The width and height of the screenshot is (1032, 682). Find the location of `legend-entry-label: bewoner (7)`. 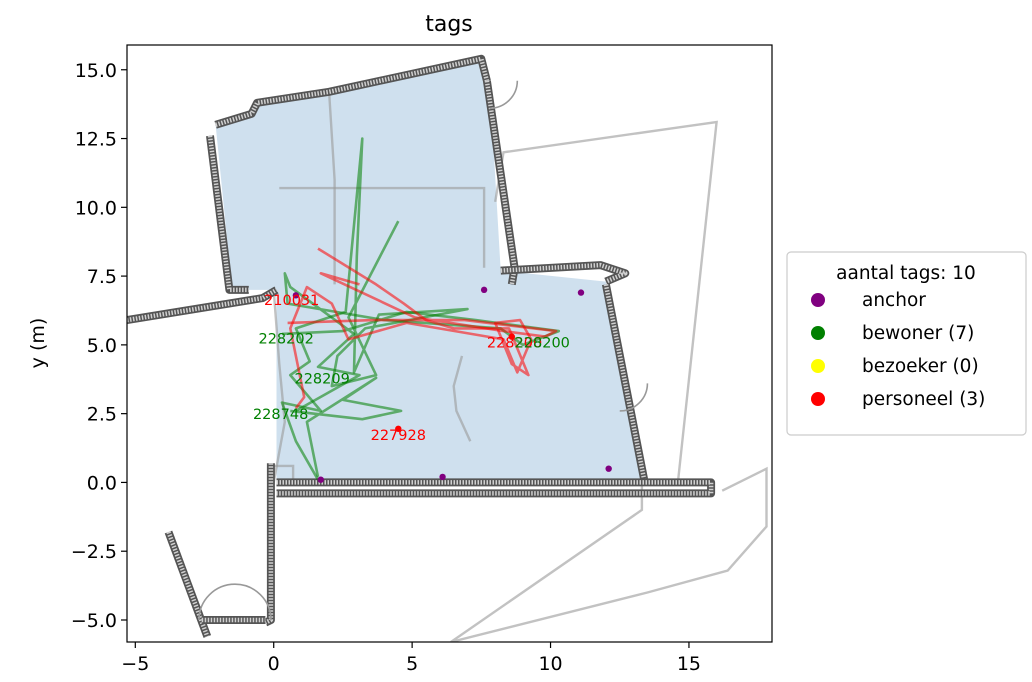

legend-entry-label: bewoner (7) is located at coordinates (918, 333).